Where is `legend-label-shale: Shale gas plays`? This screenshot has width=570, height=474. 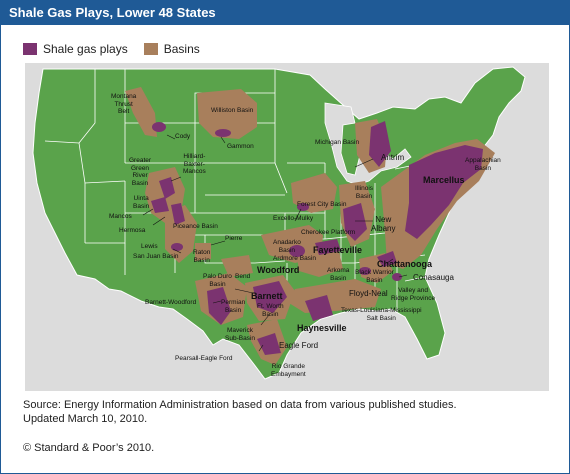
legend-label-shale: Shale gas plays is located at coordinates (85, 49).